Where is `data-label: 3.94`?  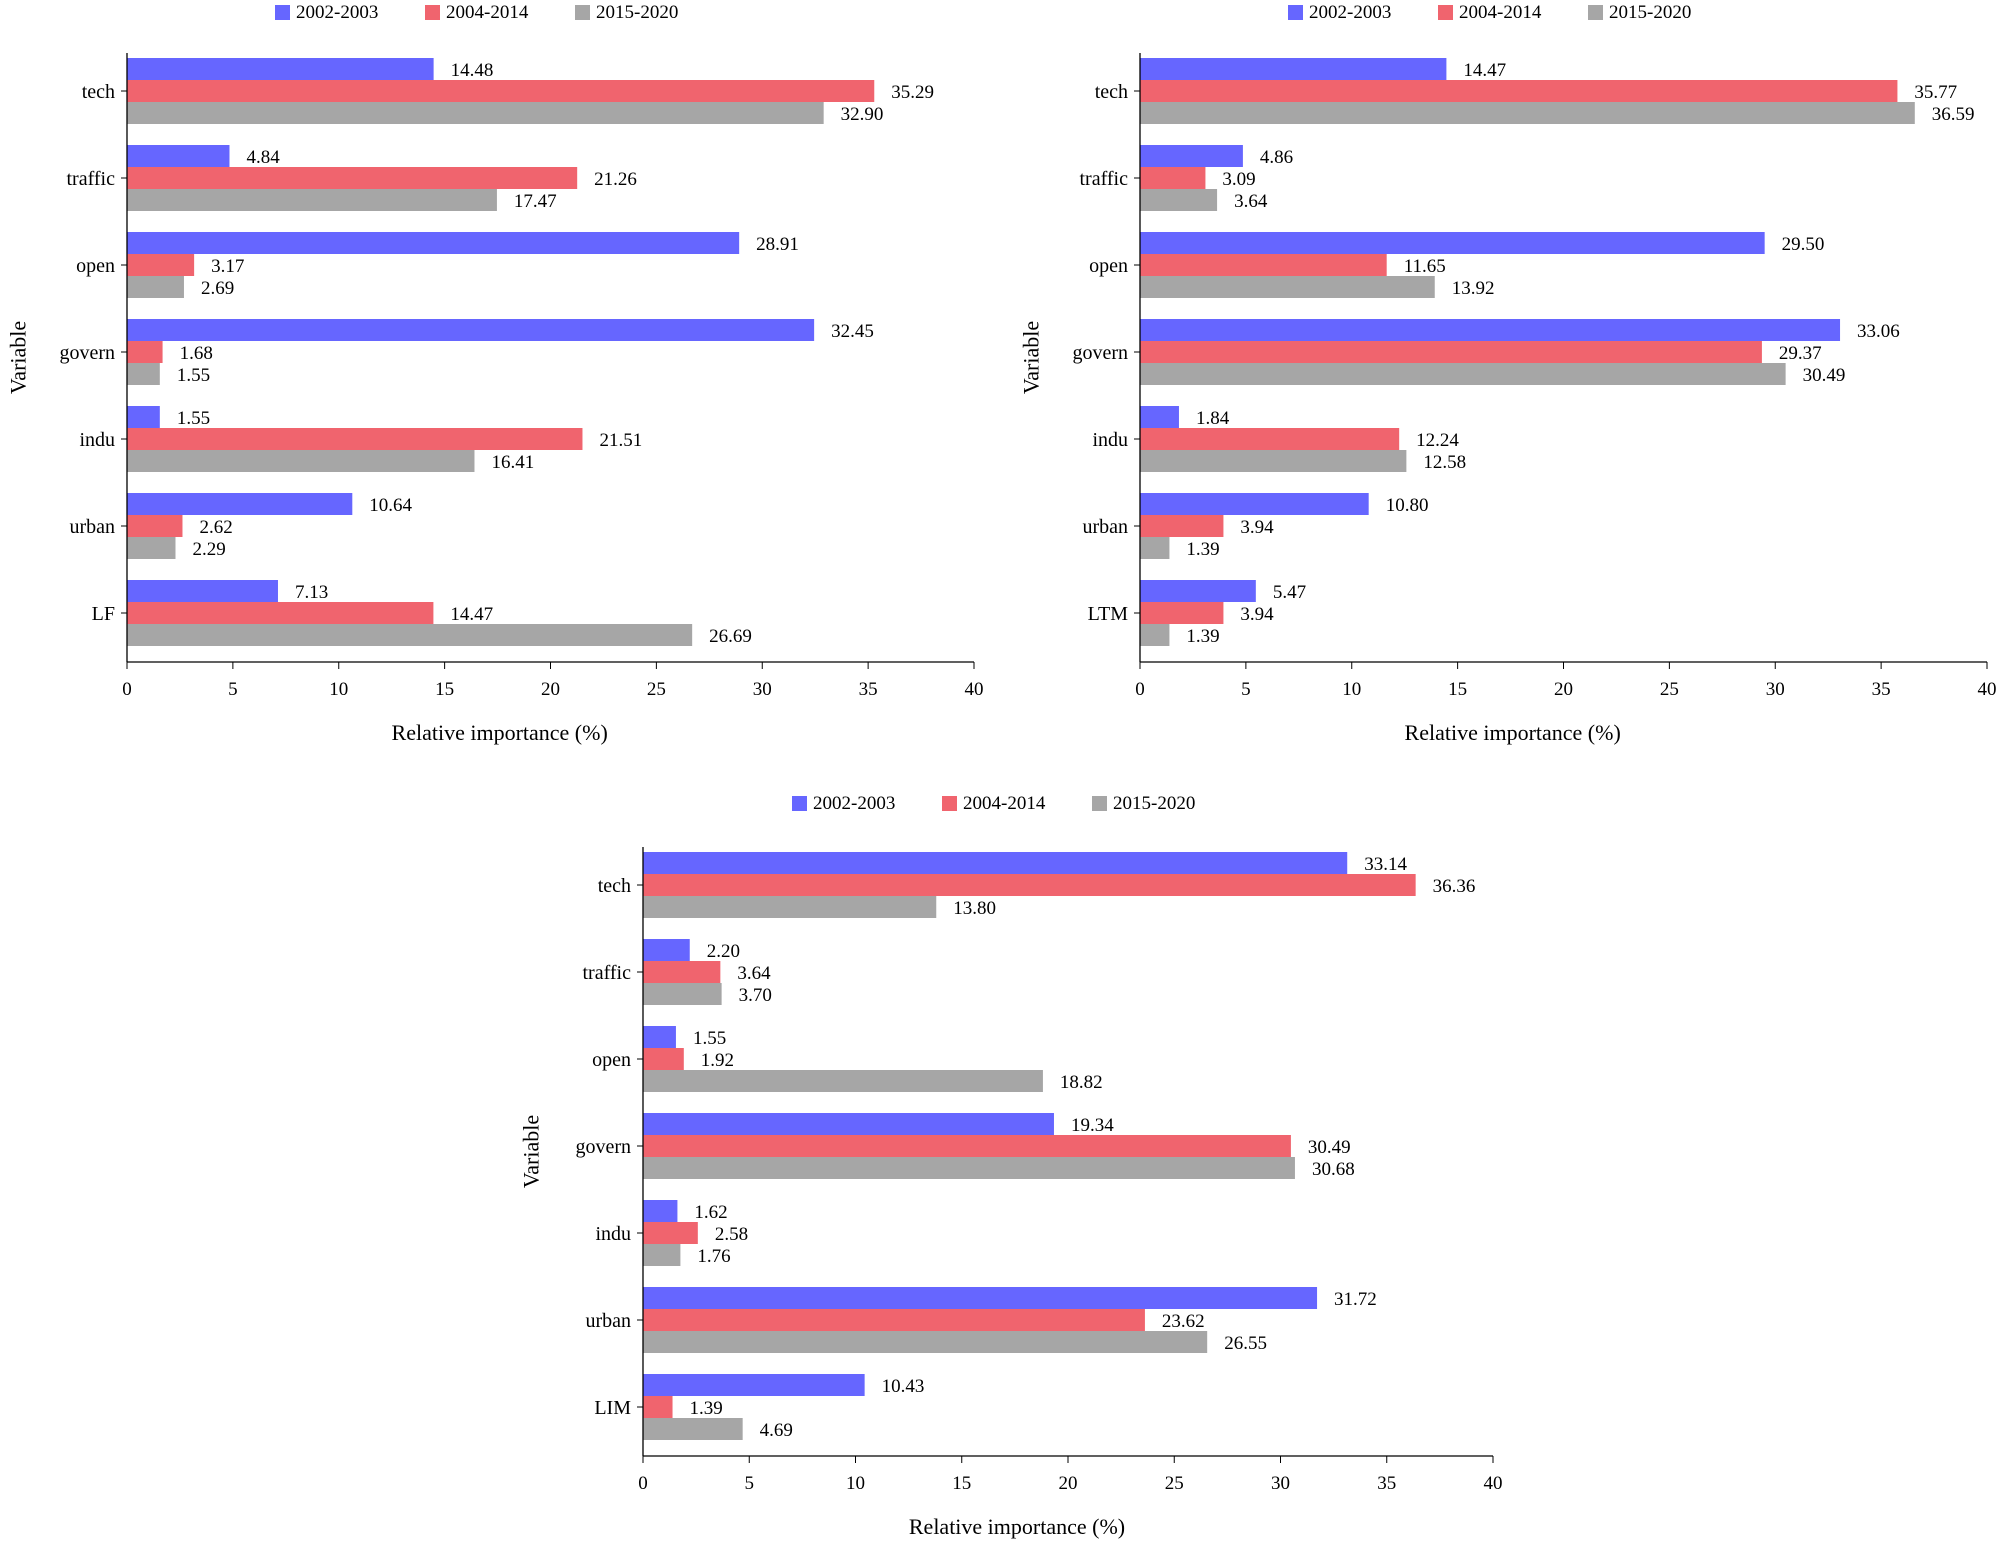
data-label: 3.94 is located at coordinates (1257, 527).